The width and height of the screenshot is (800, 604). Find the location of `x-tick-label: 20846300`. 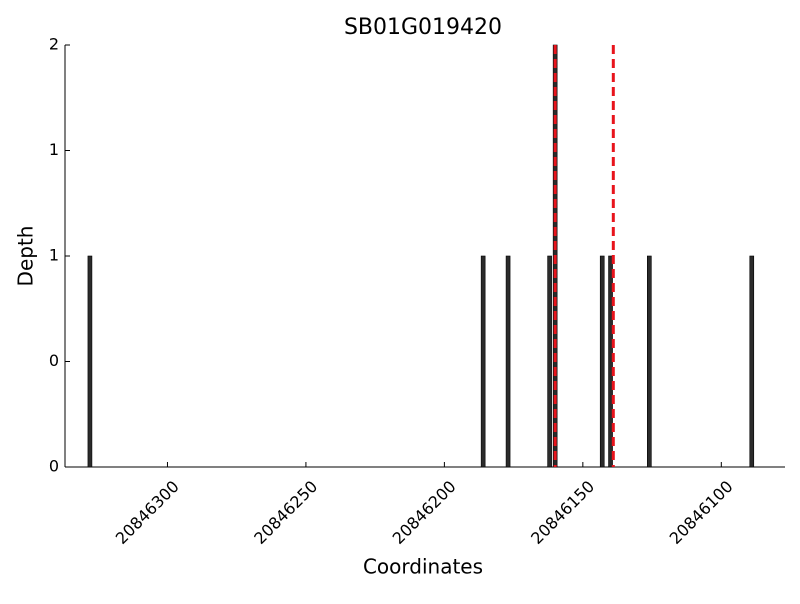

x-tick-label: 20846300 is located at coordinates (147, 512).